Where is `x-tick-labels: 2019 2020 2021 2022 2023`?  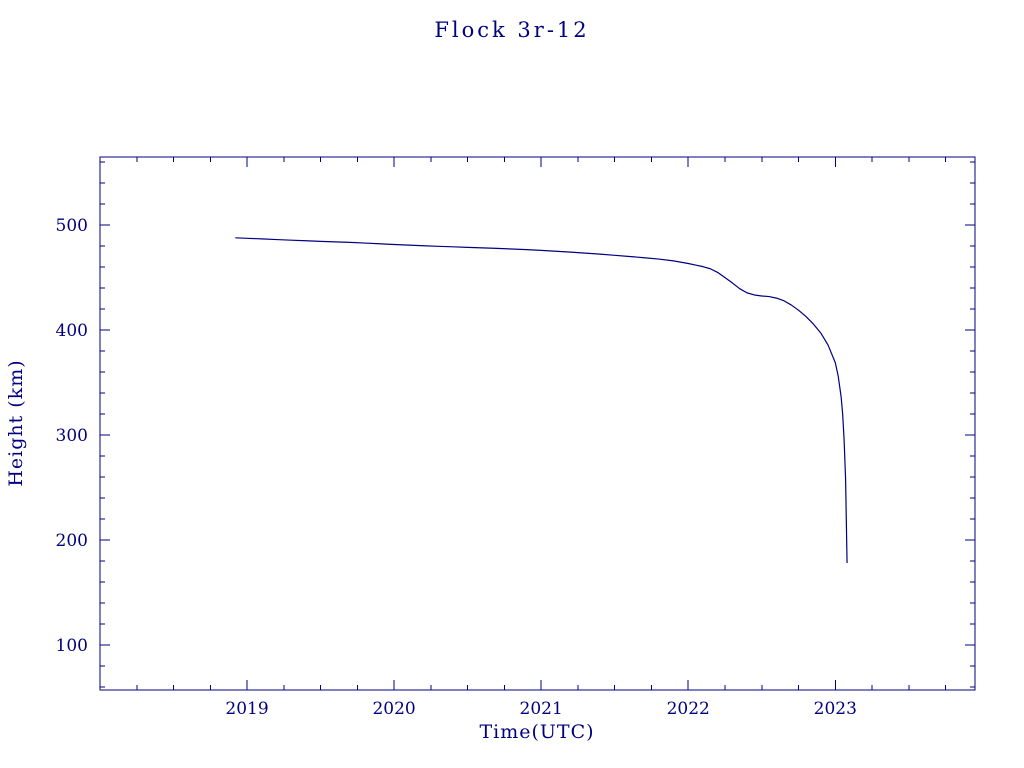 x-tick-labels: 2019 2020 2021 2022 2023 is located at coordinates (541, 709).